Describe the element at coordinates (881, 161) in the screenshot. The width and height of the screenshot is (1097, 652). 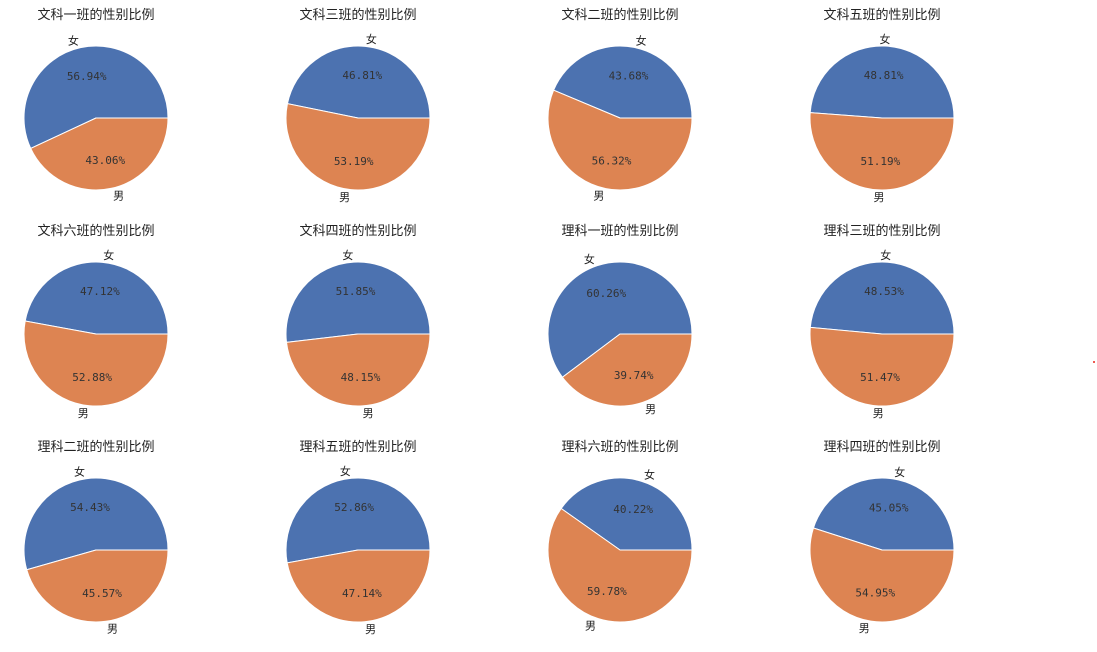
I see `slice-percent-label: 51.19%` at that location.